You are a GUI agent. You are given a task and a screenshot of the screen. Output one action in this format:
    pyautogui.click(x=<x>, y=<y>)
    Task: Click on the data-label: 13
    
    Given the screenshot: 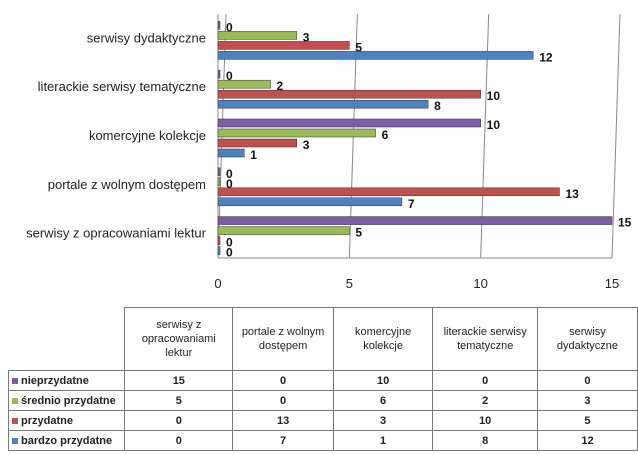 What is the action you would take?
    pyautogui.click(x=572, y=194)
    